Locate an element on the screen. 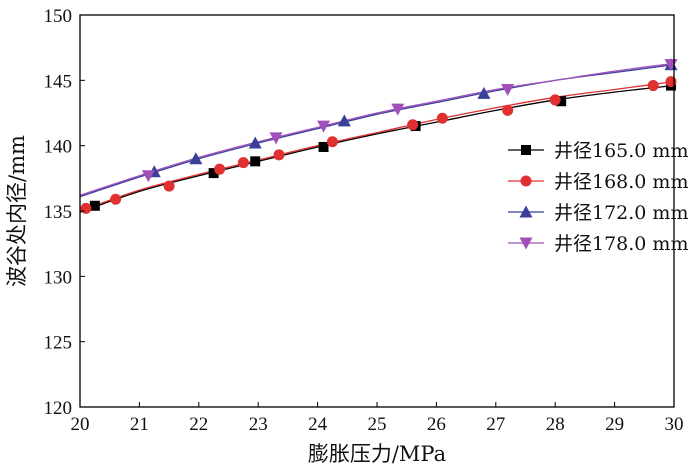  legend-label: 井径178.0 mm is located at coordinates (621, 244).